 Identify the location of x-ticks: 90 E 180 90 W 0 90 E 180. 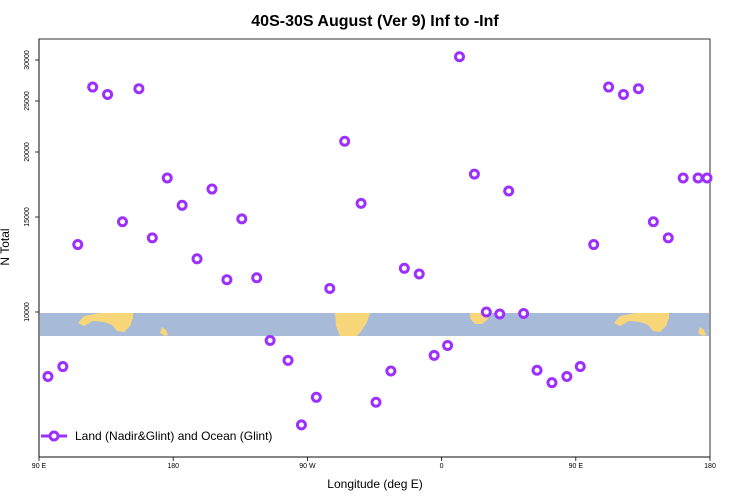
(374, 463).